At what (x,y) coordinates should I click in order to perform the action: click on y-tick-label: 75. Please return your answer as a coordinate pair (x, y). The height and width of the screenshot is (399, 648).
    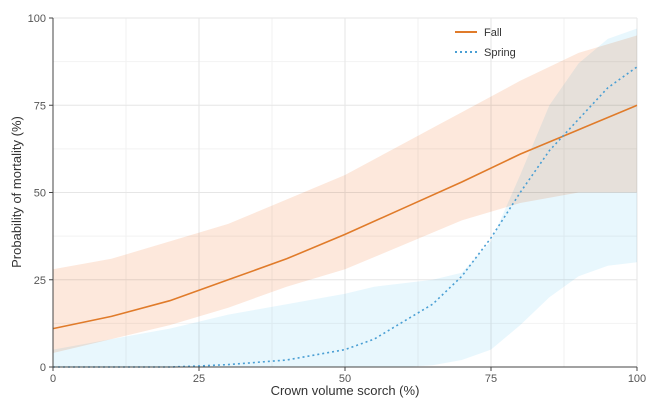
    Looking at the image, I should click on (40, 106).